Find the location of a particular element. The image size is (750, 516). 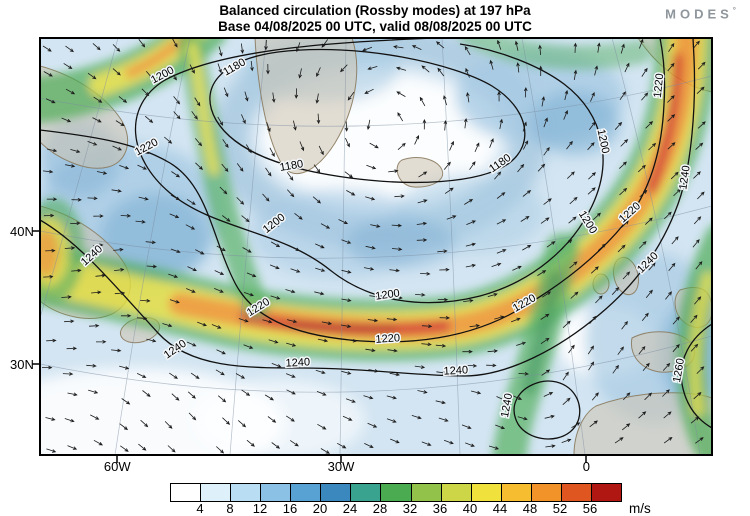

modes-logo-mark: ° is located at coordinates (734, 10).